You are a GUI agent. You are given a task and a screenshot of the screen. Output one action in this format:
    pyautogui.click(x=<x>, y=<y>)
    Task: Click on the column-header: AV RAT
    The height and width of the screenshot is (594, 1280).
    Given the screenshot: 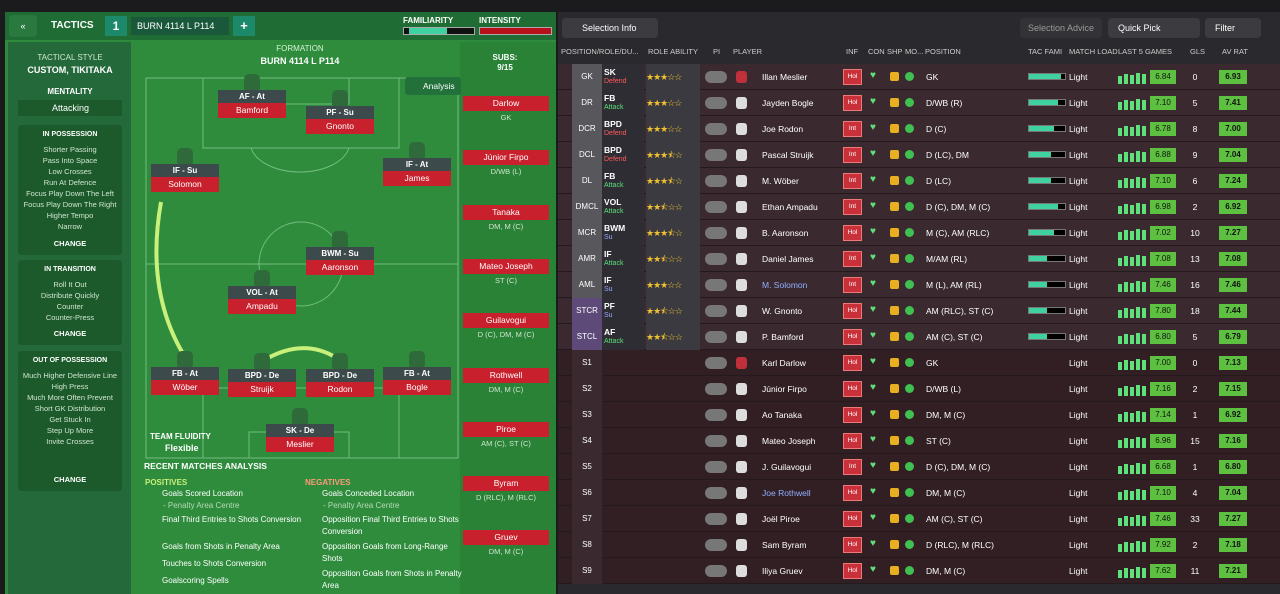 What is the action you would take?
    pyautogui.click(x=1235, y=51)
    